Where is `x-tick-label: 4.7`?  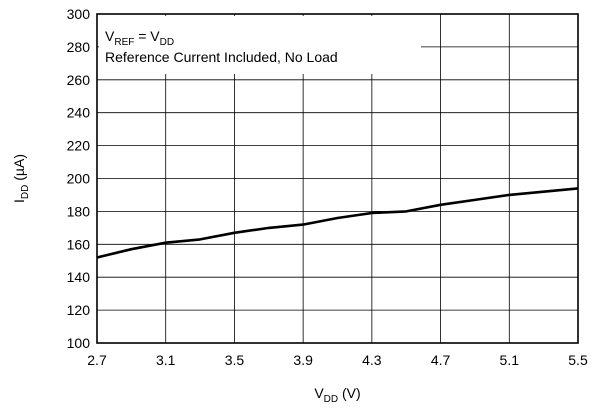 x-tick-label: 4.7 is located at coordinates (441, 360).